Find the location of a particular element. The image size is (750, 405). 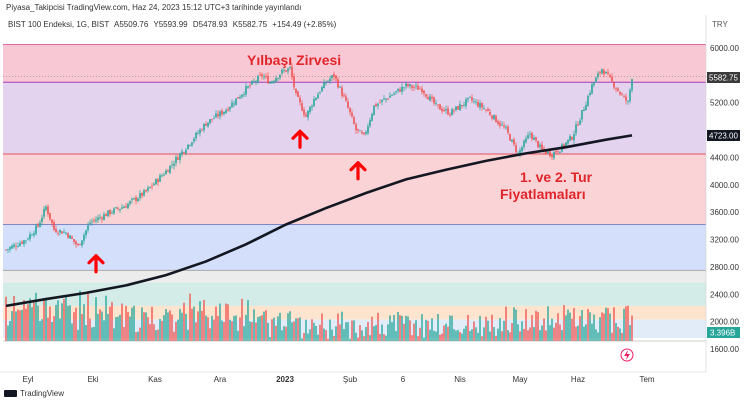

x-tick-label: 6 is located at coordinates (403, 379).